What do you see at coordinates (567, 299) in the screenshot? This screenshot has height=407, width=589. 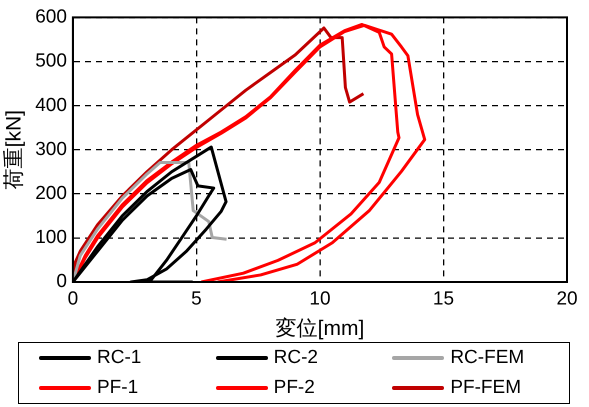 I see `x-tick-label: 20` at bounding box center [567, 299].